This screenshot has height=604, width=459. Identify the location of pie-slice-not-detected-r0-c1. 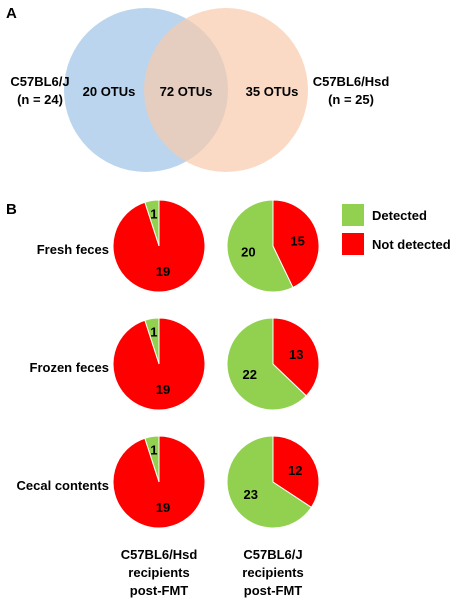
(296, 244).